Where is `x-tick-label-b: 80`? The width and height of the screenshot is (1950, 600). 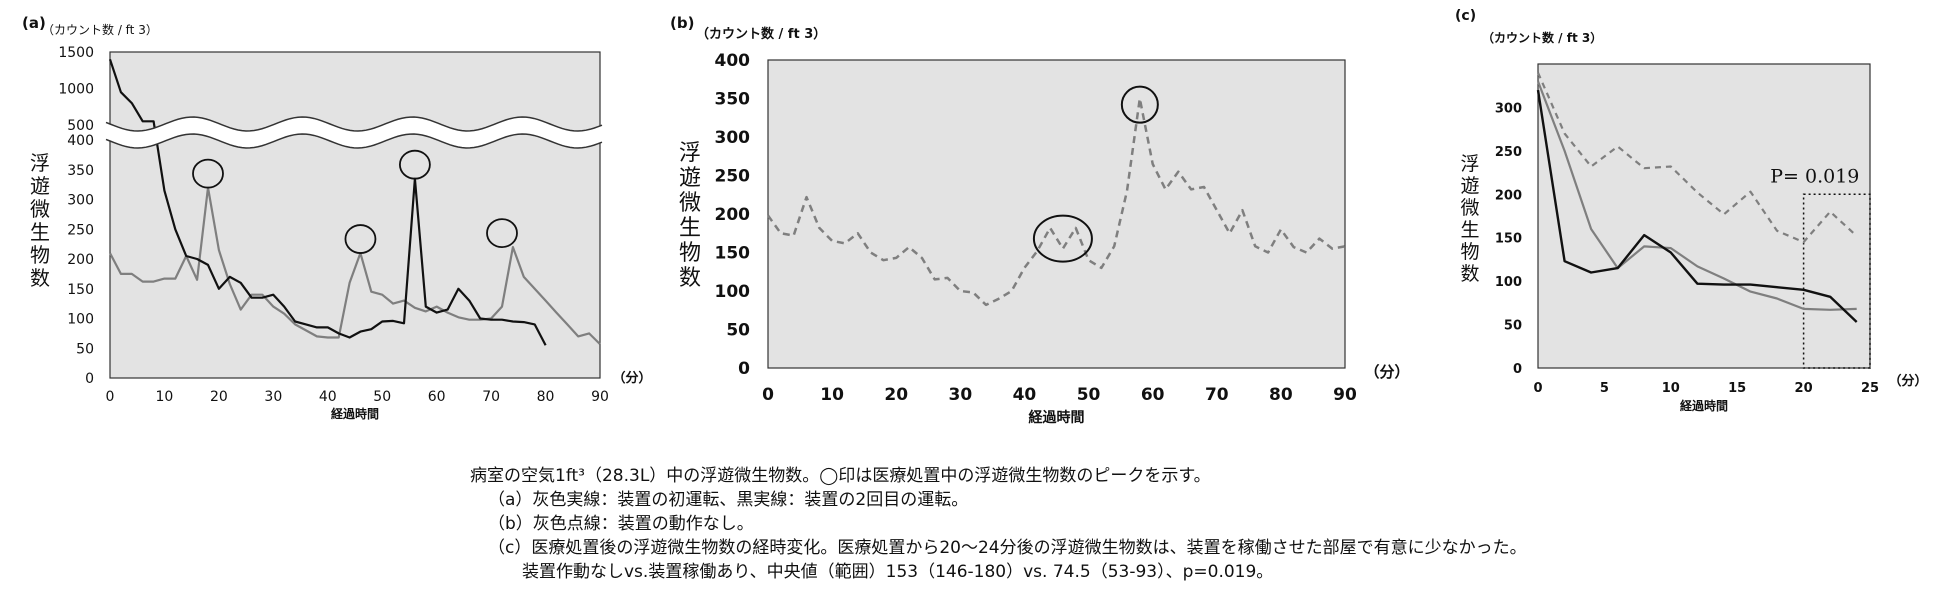
x-tick-label-b: 80 is located at coordinates (1281, 395).